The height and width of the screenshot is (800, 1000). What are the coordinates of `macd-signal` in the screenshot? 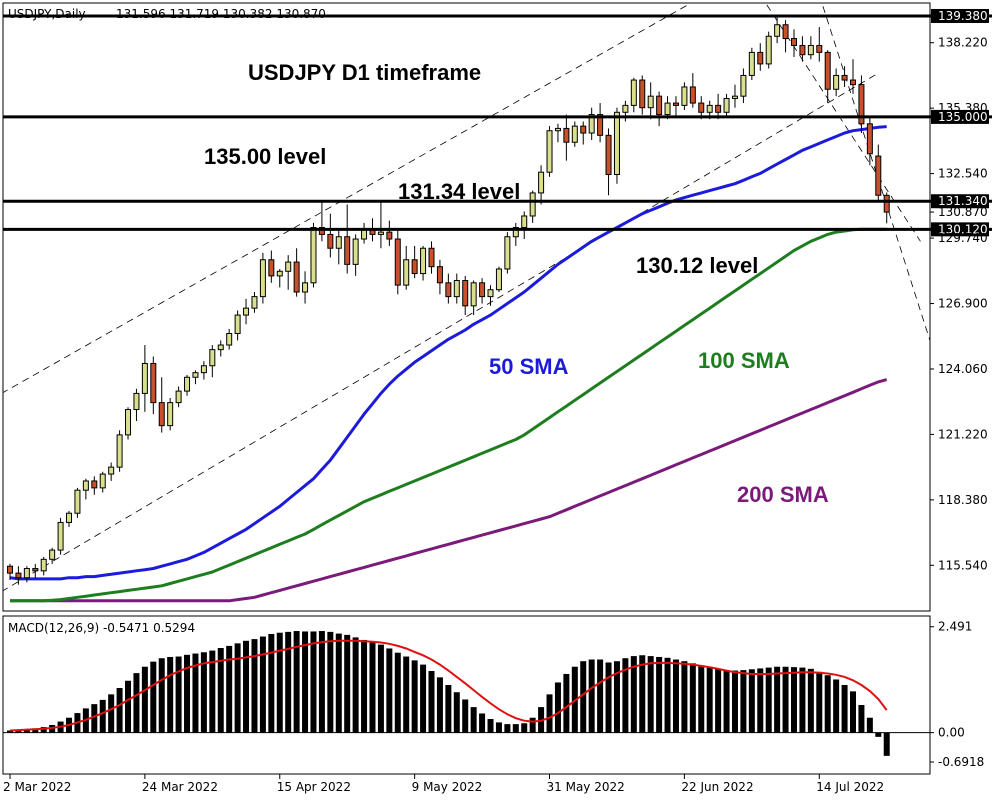 It's located at (448, 685).